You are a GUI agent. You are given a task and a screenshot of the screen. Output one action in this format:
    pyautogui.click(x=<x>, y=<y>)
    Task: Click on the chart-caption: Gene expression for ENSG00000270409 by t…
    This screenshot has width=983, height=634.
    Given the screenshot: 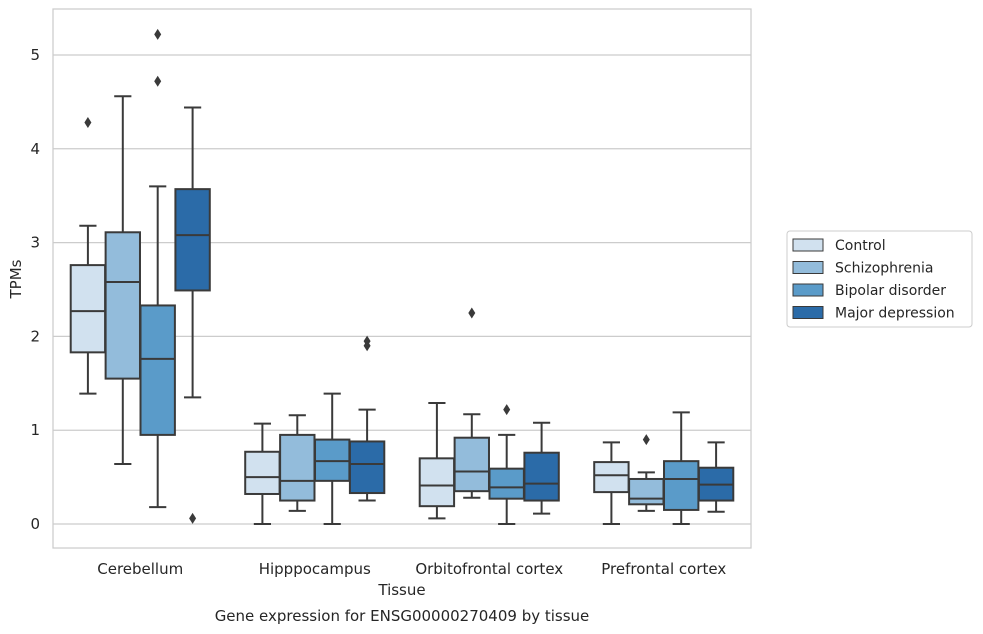 What is the action you would take?
    pyautogui.click(x=402, y=616)
    